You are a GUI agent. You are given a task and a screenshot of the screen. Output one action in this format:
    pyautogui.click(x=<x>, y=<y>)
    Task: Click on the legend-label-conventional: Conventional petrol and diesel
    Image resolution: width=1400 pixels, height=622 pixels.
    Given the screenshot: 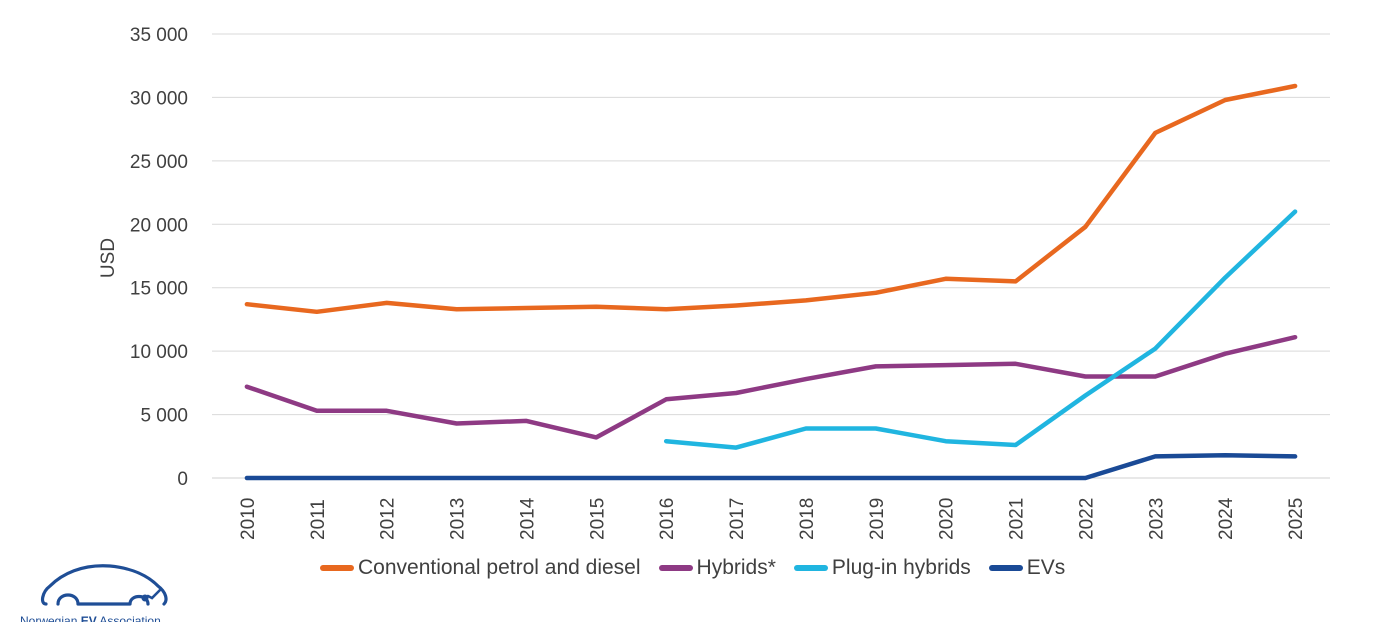 What is the action you would take?
    pyautogui.click(x=499, y=567)
    